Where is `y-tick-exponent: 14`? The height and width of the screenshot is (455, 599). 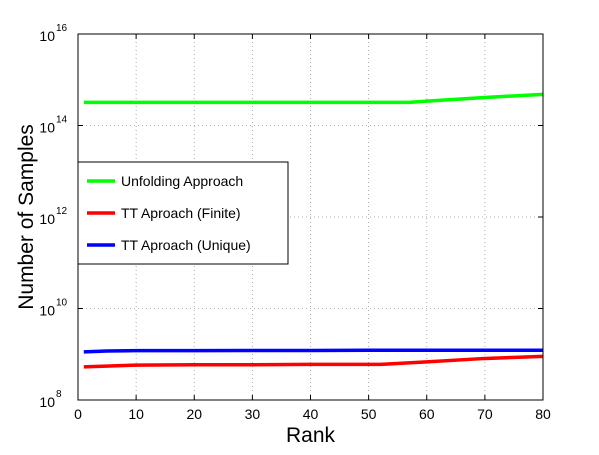 y-tick-exponent: 14 is located at coordinates (62, 120).